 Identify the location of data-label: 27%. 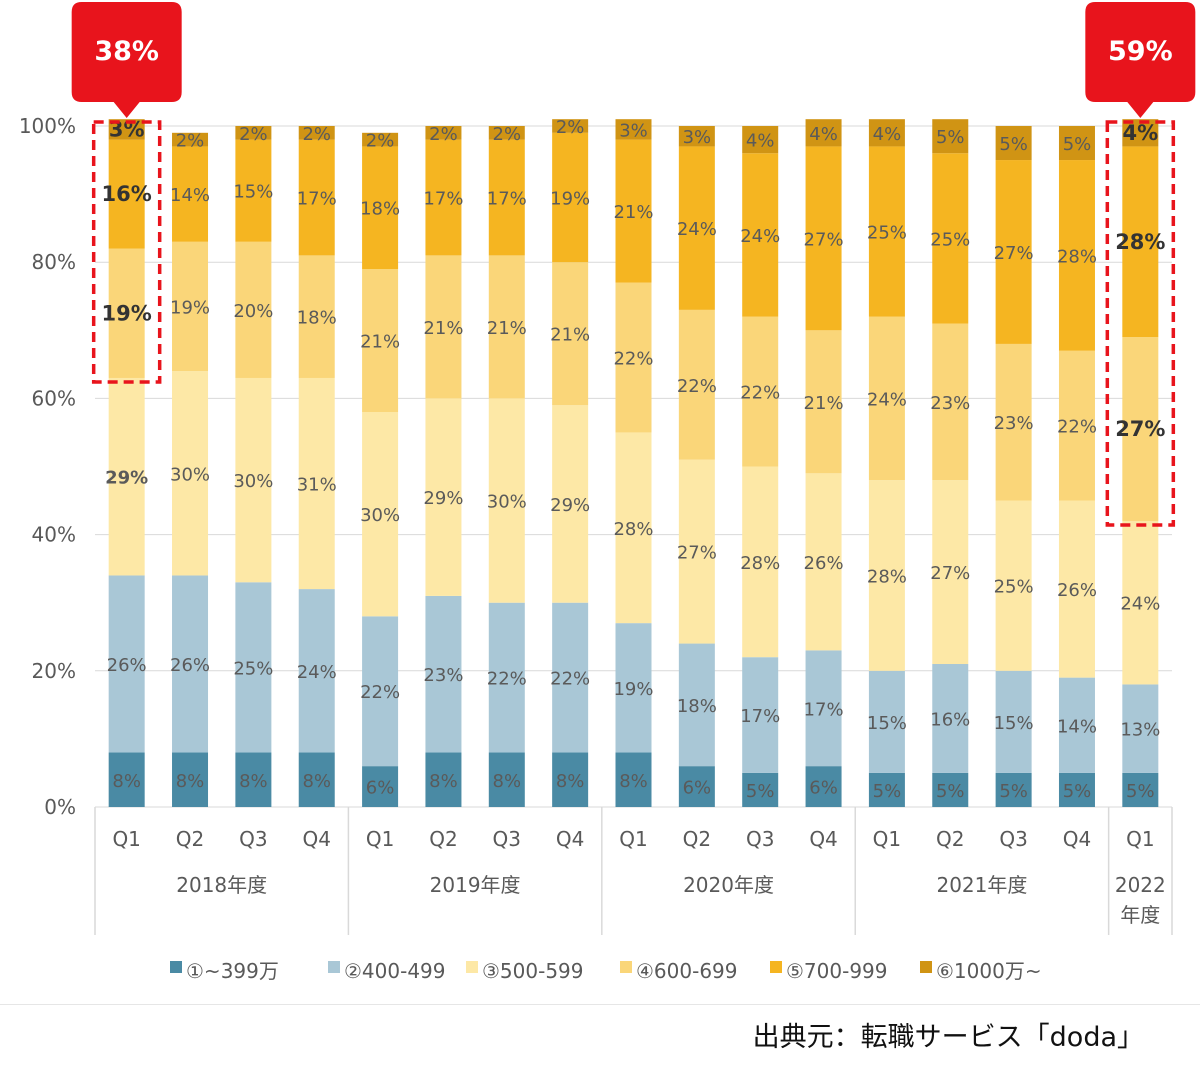
(824, 239).